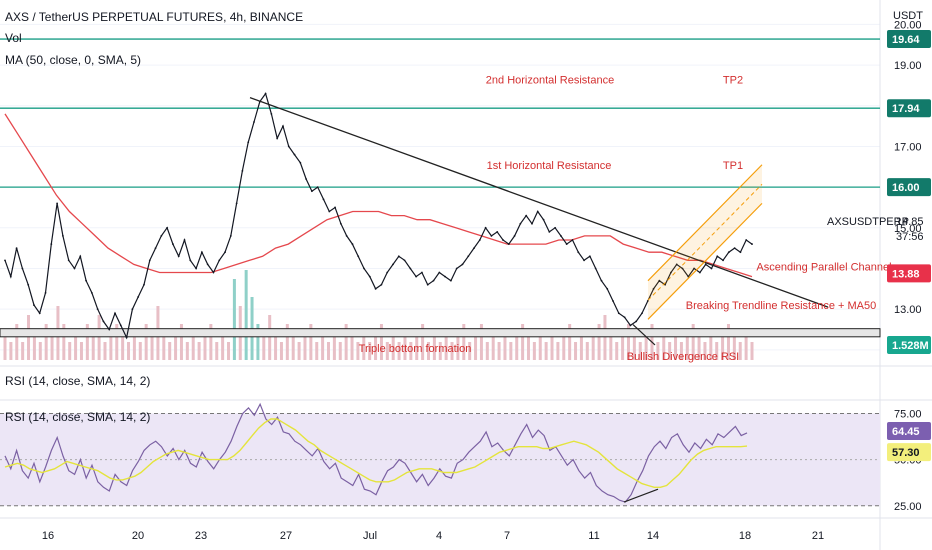 The width and height of the screenshot is (932, 550). I want to click on time-tick-label: 14, so click(653, 536).